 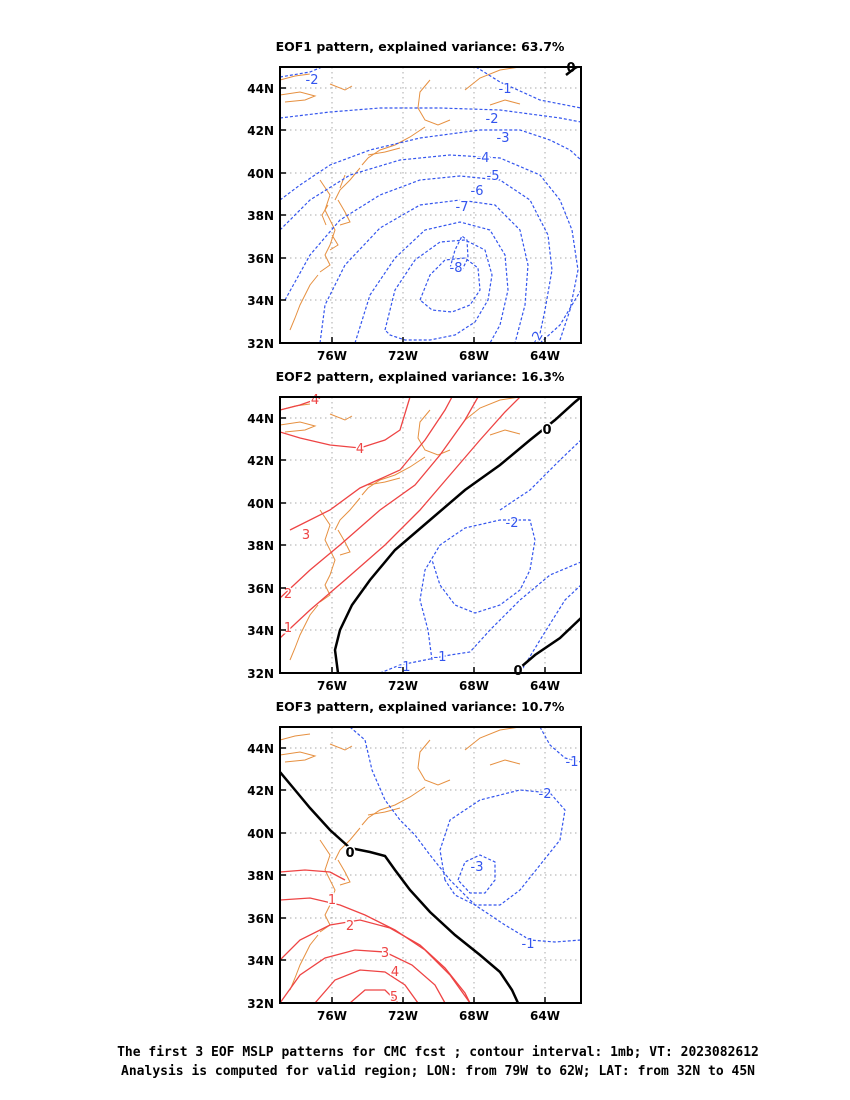 I want to click on eof2-title: EOF2 pattern, explained variance: 16.3%, so click(x=420, y=376).